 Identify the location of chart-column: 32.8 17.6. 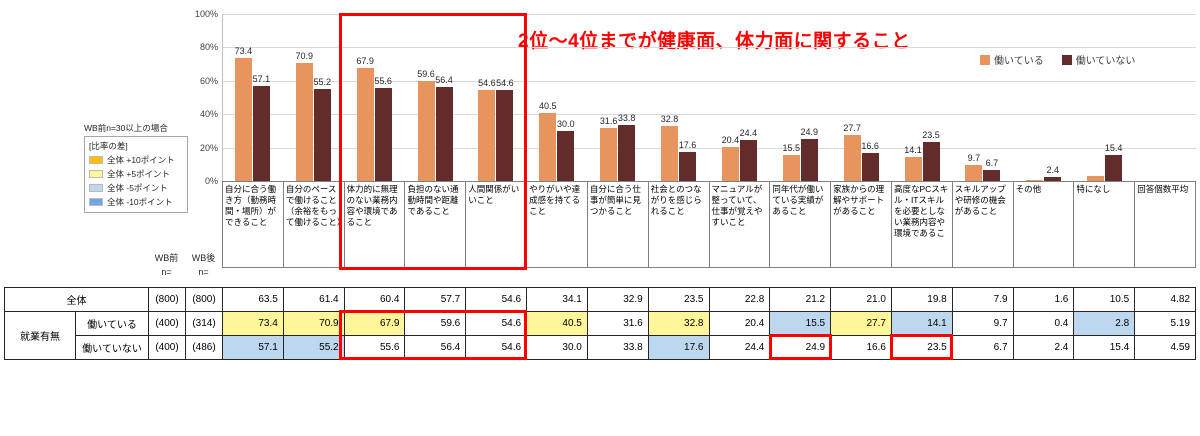
(678, 97).